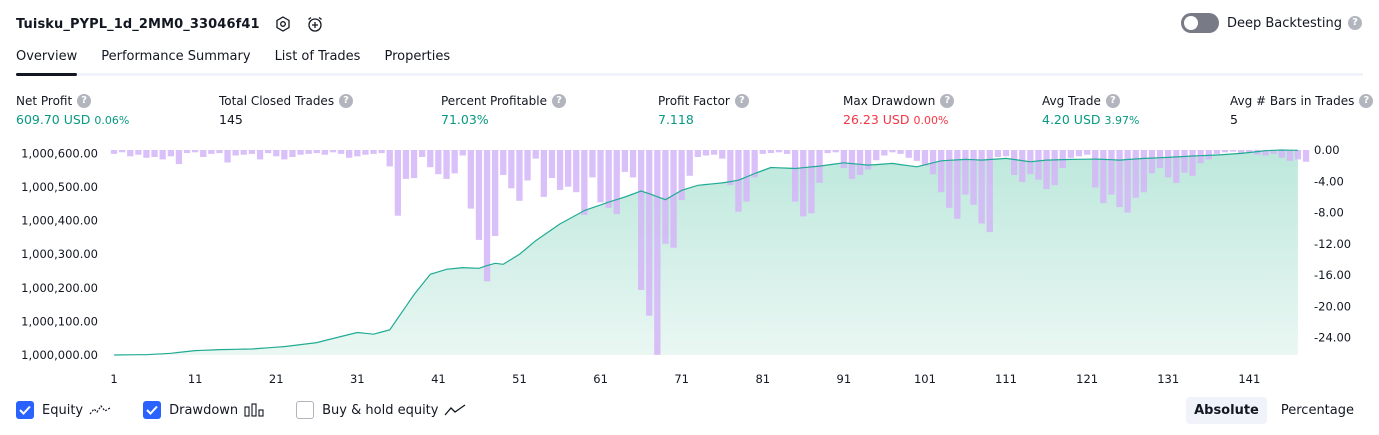  What do you see at coordinates (25, 410) in the screenshot?
I see `checkbox-equity` at bounding box center [25, 410].